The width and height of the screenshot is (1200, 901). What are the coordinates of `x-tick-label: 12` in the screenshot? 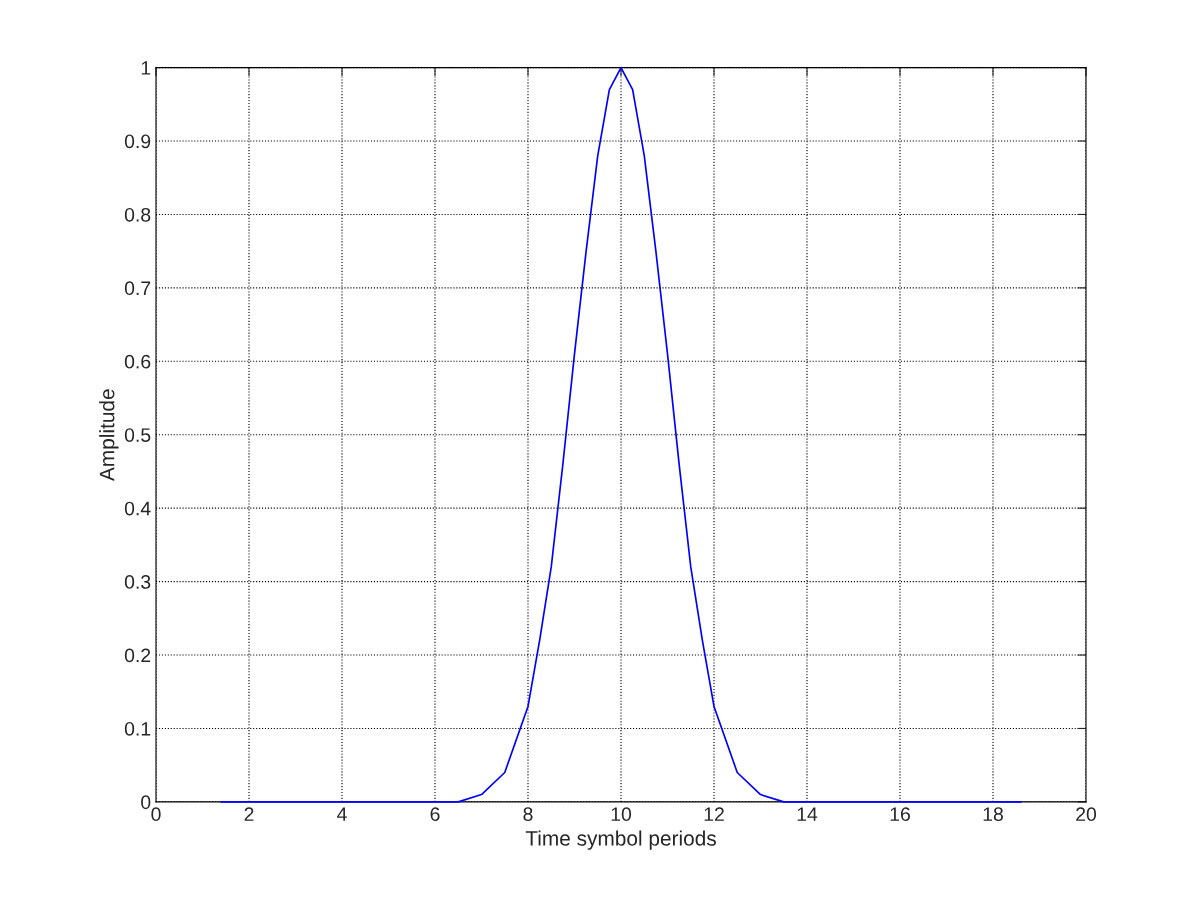 It's located at (714, 814).